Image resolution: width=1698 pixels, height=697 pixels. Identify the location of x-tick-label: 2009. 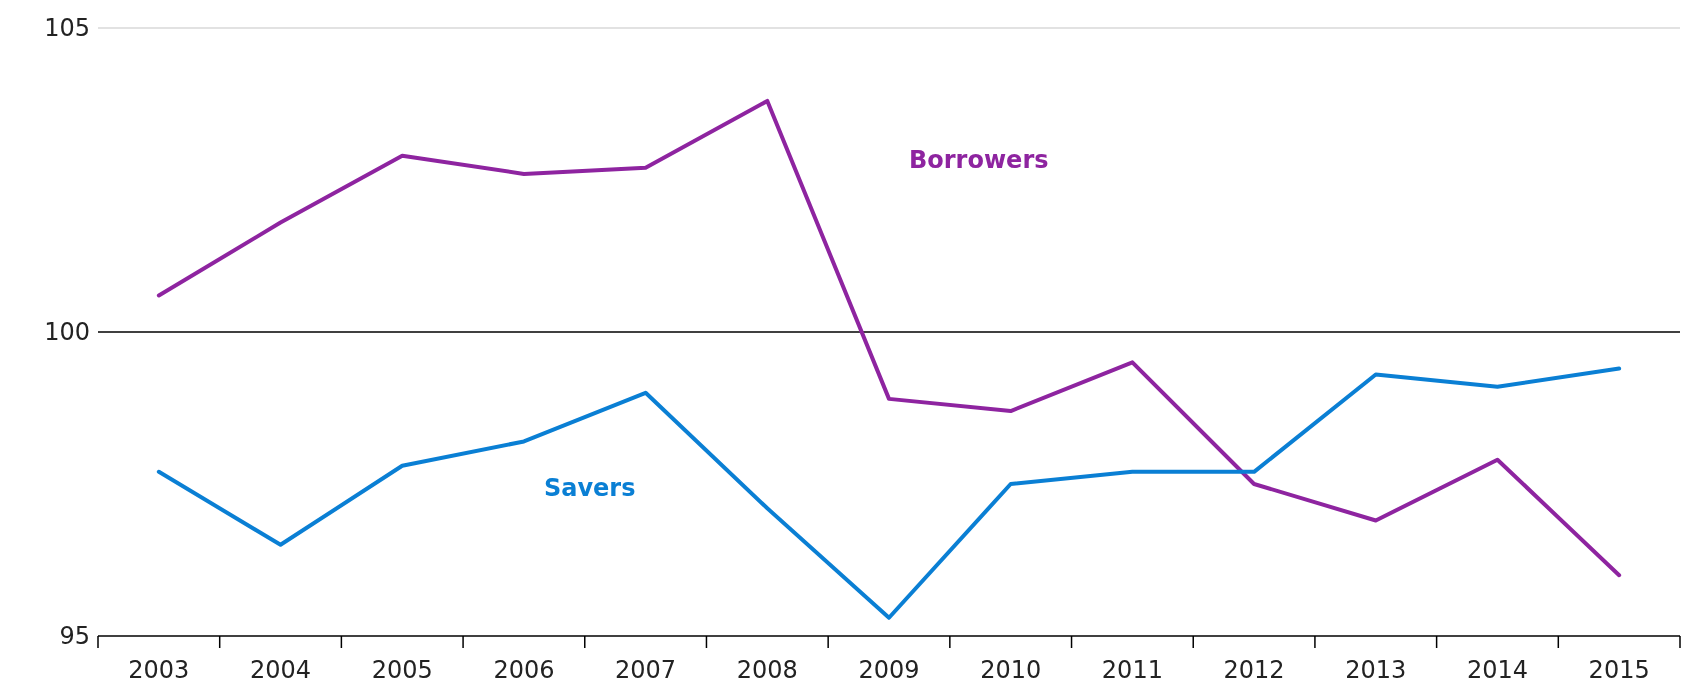
(889, 670).